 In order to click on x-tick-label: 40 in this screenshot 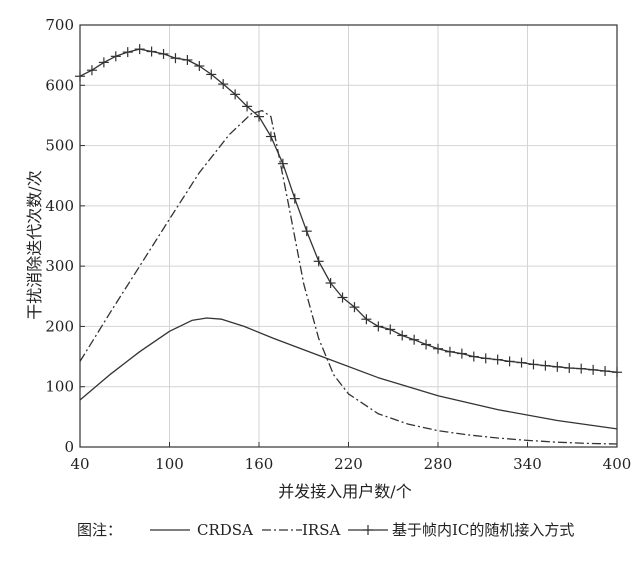, I will do `click(79, 464)`.